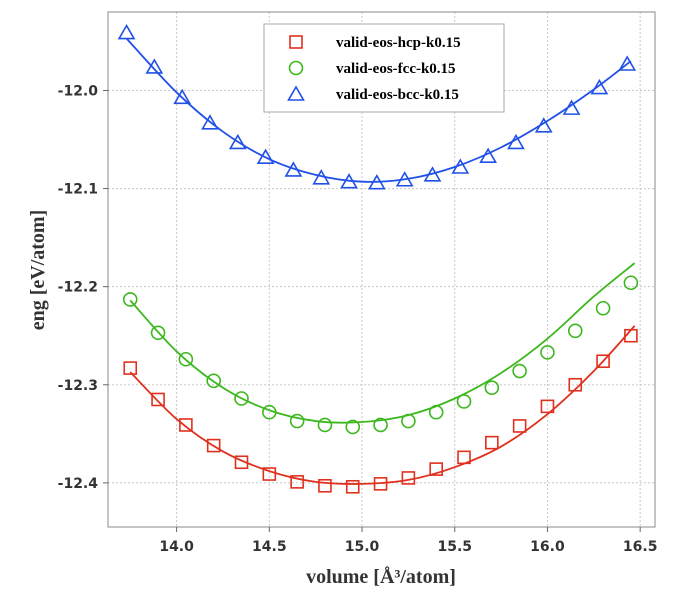 This screenshot has width=700, height=600. What do you see at coordinates (381, 576) in the screenshot?
I see `x-axis-label: volume [Å³/atom]` at bounding box center [381, 576].